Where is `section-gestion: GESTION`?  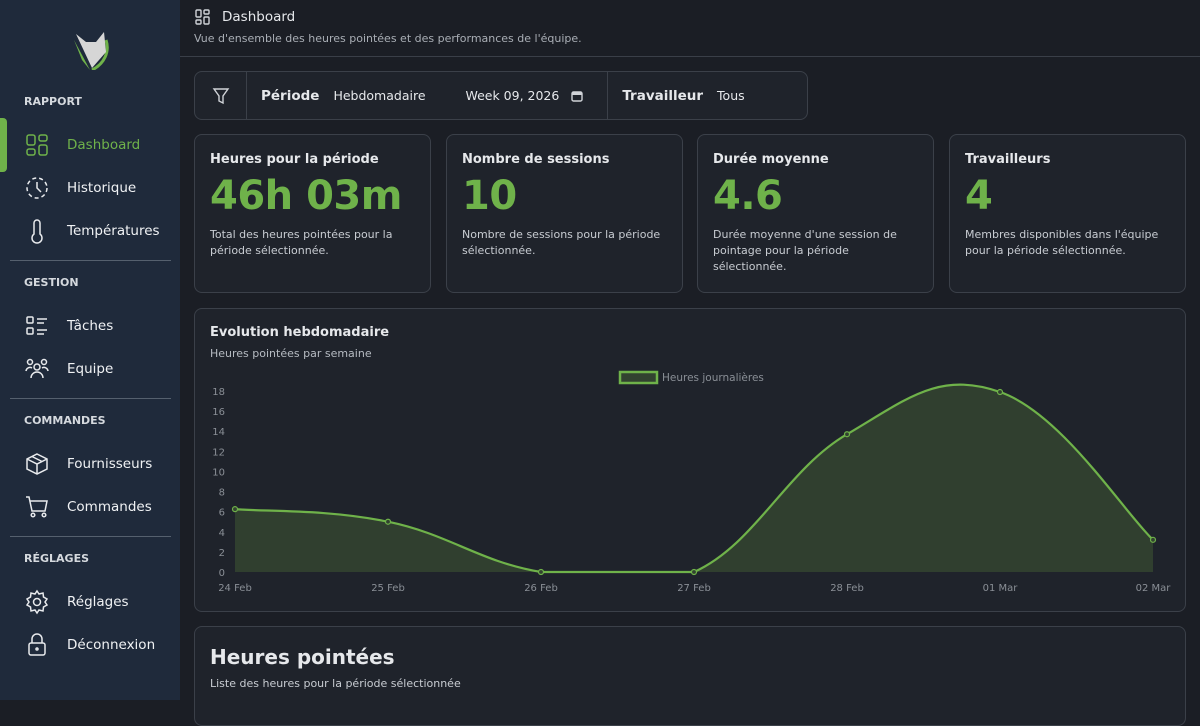 section-gestion: GESTION is located at coordinates (51, 282).